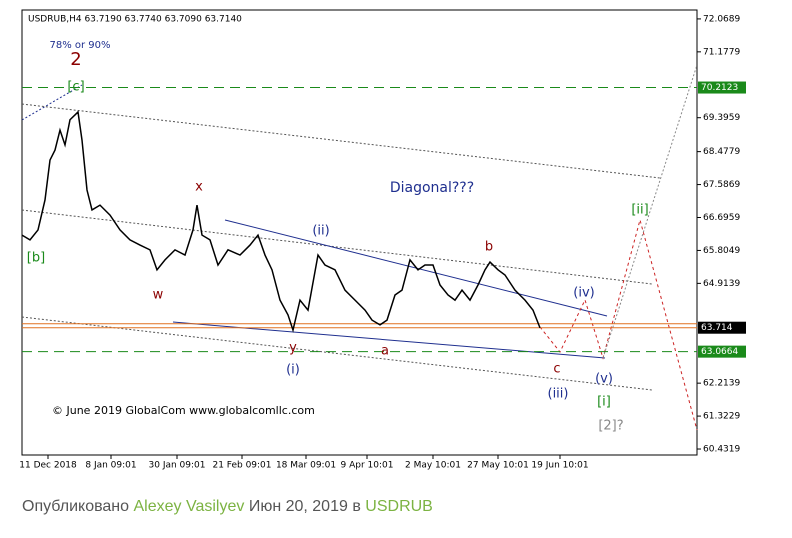 The height and width of the screenshot is (538, 792). Describe the element at coordinates (158, 295) in the screenshot. I see `wave-label: w` at that location.